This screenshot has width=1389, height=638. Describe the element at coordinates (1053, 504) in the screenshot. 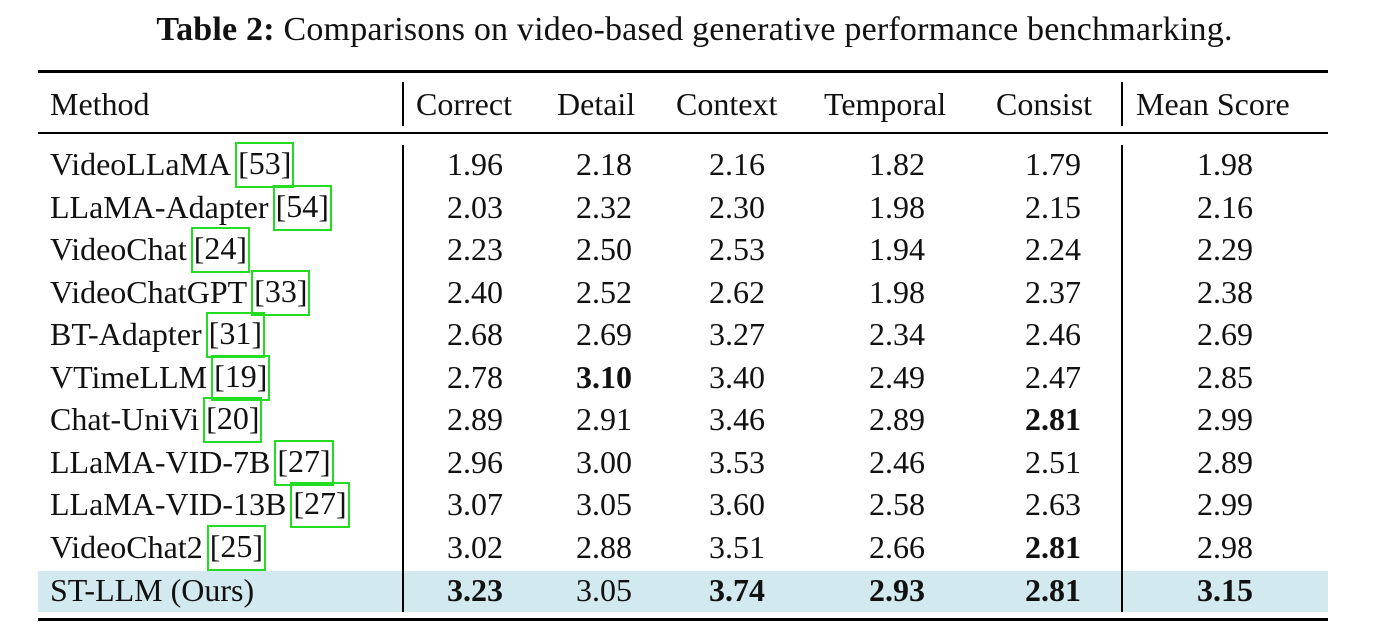

I see `consist-value: 2.63` at that location.